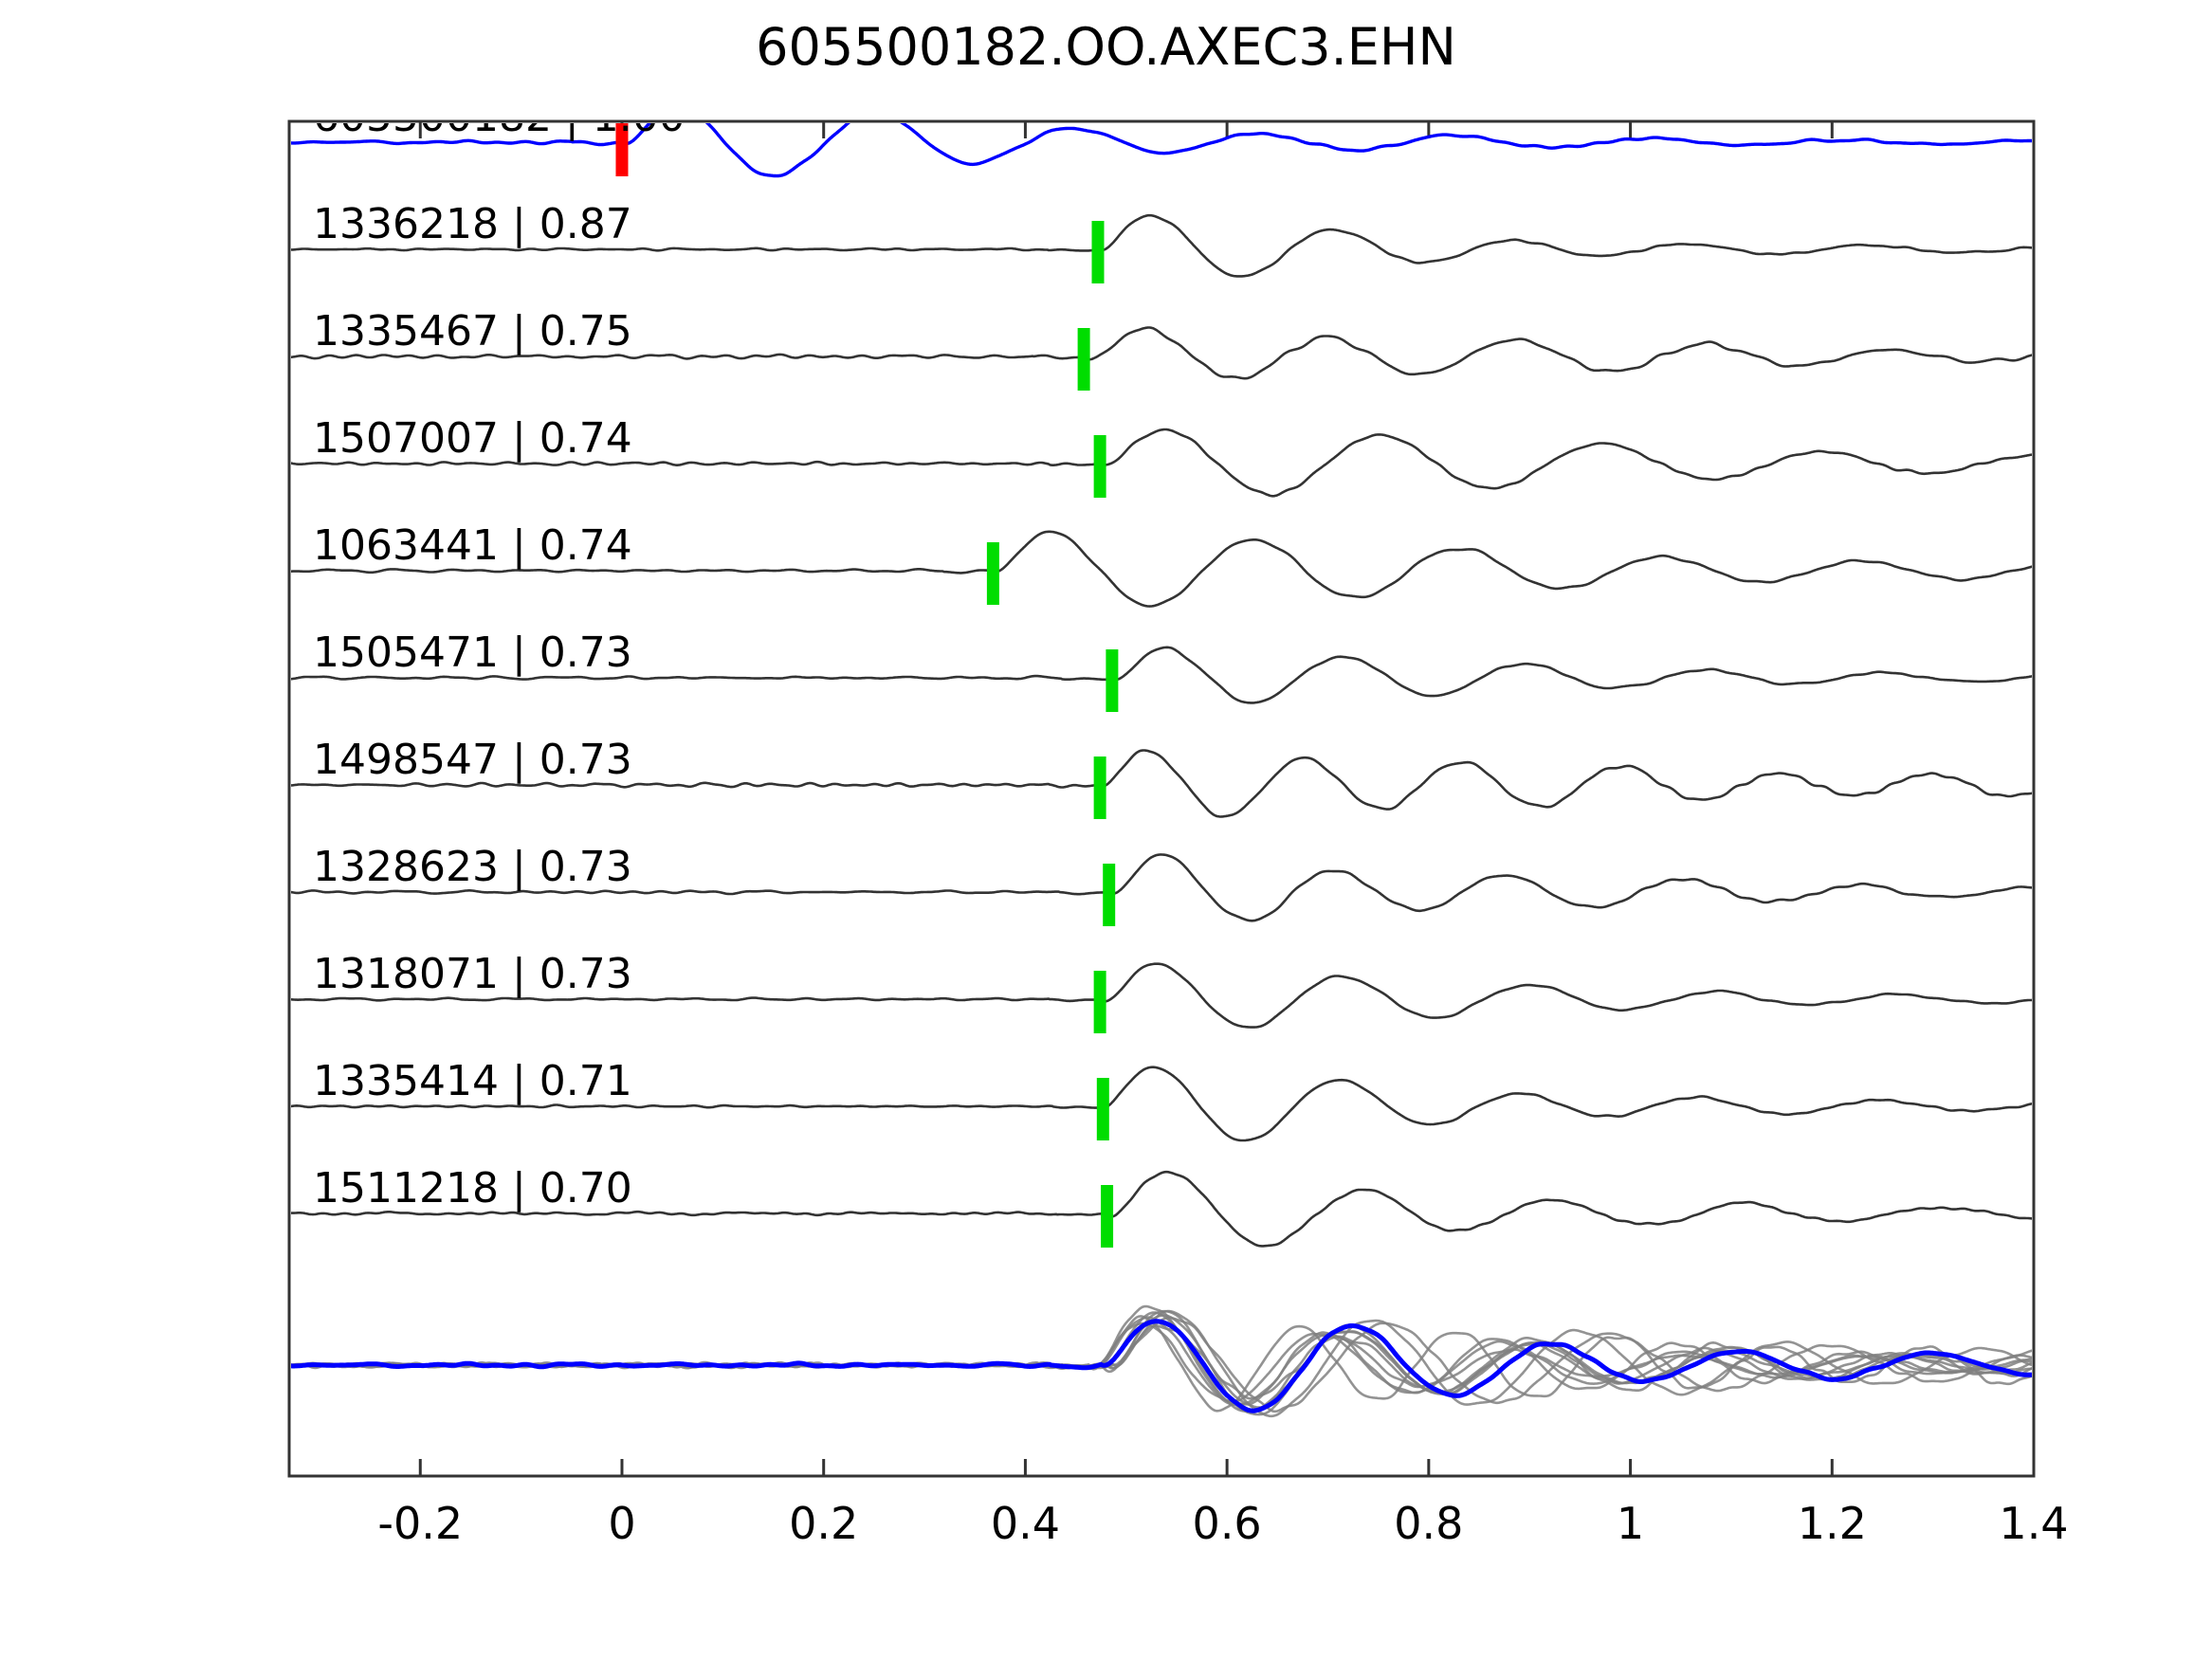 The image size is (2212, 1659). I want to click on trace-row: 1318071 | 0.73, so click(1161, 991).